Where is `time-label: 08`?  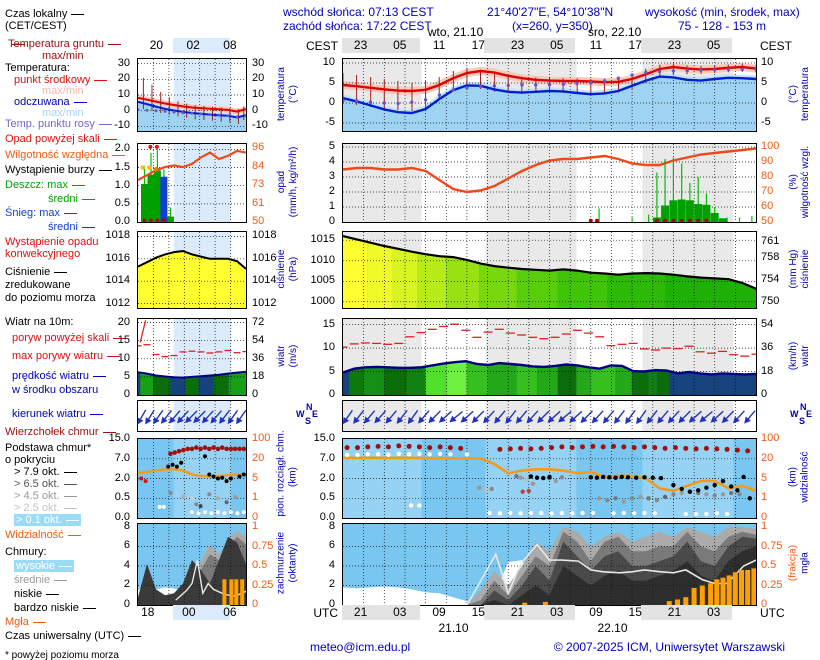 time-label: 08 is located at coordinates (230, 45).